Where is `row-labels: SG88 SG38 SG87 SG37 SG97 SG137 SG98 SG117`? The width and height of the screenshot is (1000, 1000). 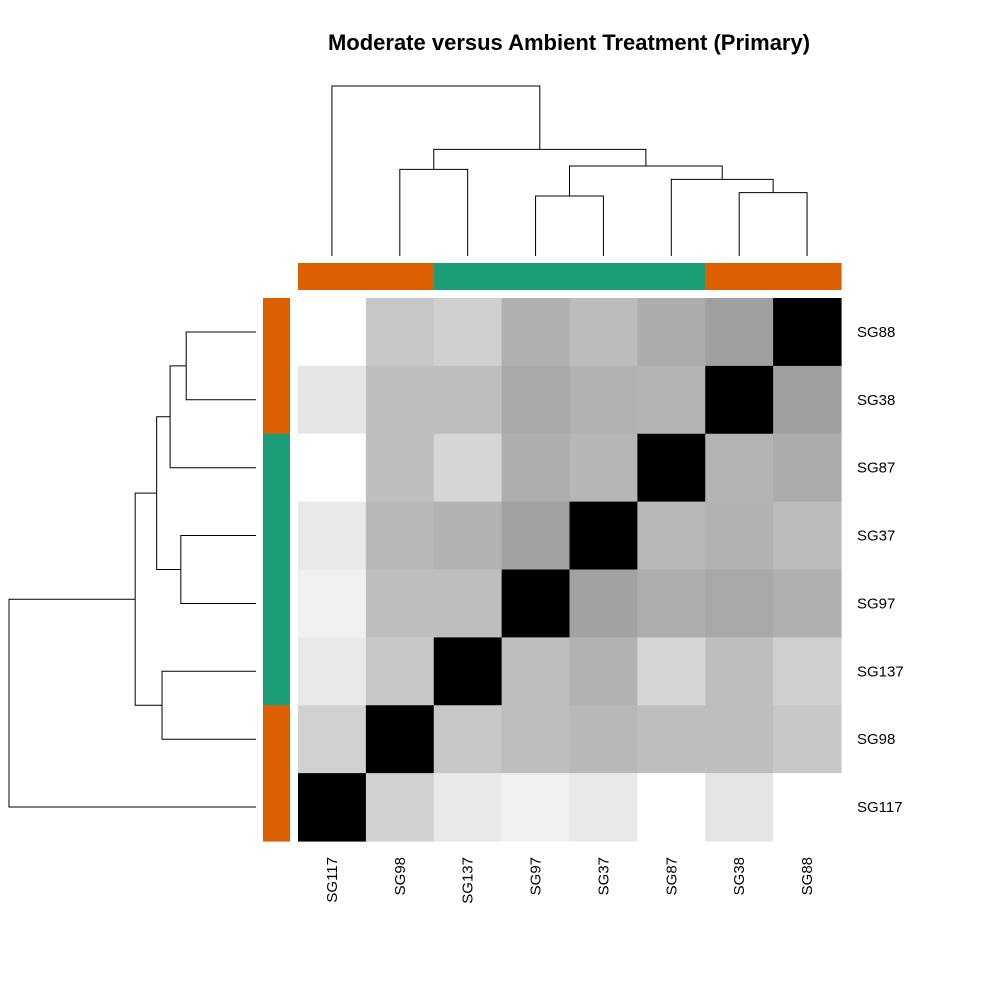 row-labels: SG88 SG38 SG87 SG37 SG97 SG137 SG98 SG117 is located at coordinates (880, 570).